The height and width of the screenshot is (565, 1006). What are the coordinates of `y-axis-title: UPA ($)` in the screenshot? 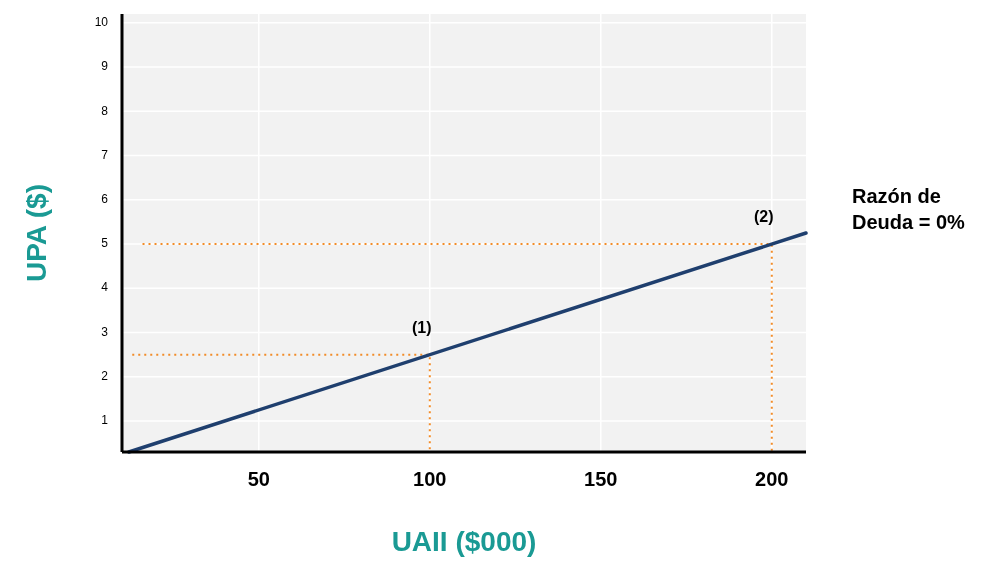 It's located at (36, 233).